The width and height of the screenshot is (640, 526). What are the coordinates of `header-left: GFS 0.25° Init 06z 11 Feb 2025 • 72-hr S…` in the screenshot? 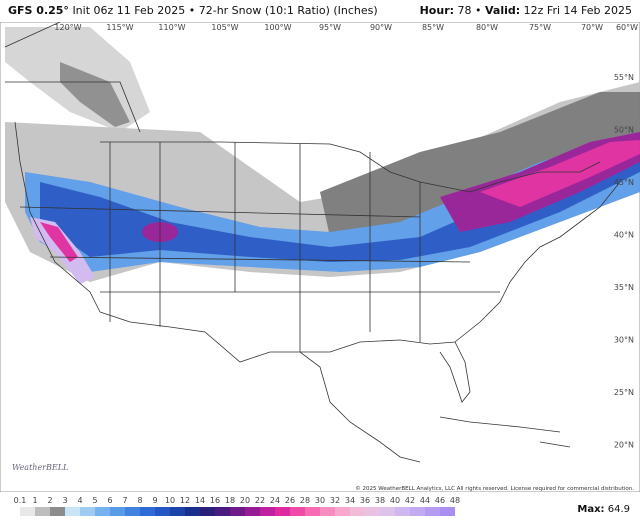 It's located at (193, 11).